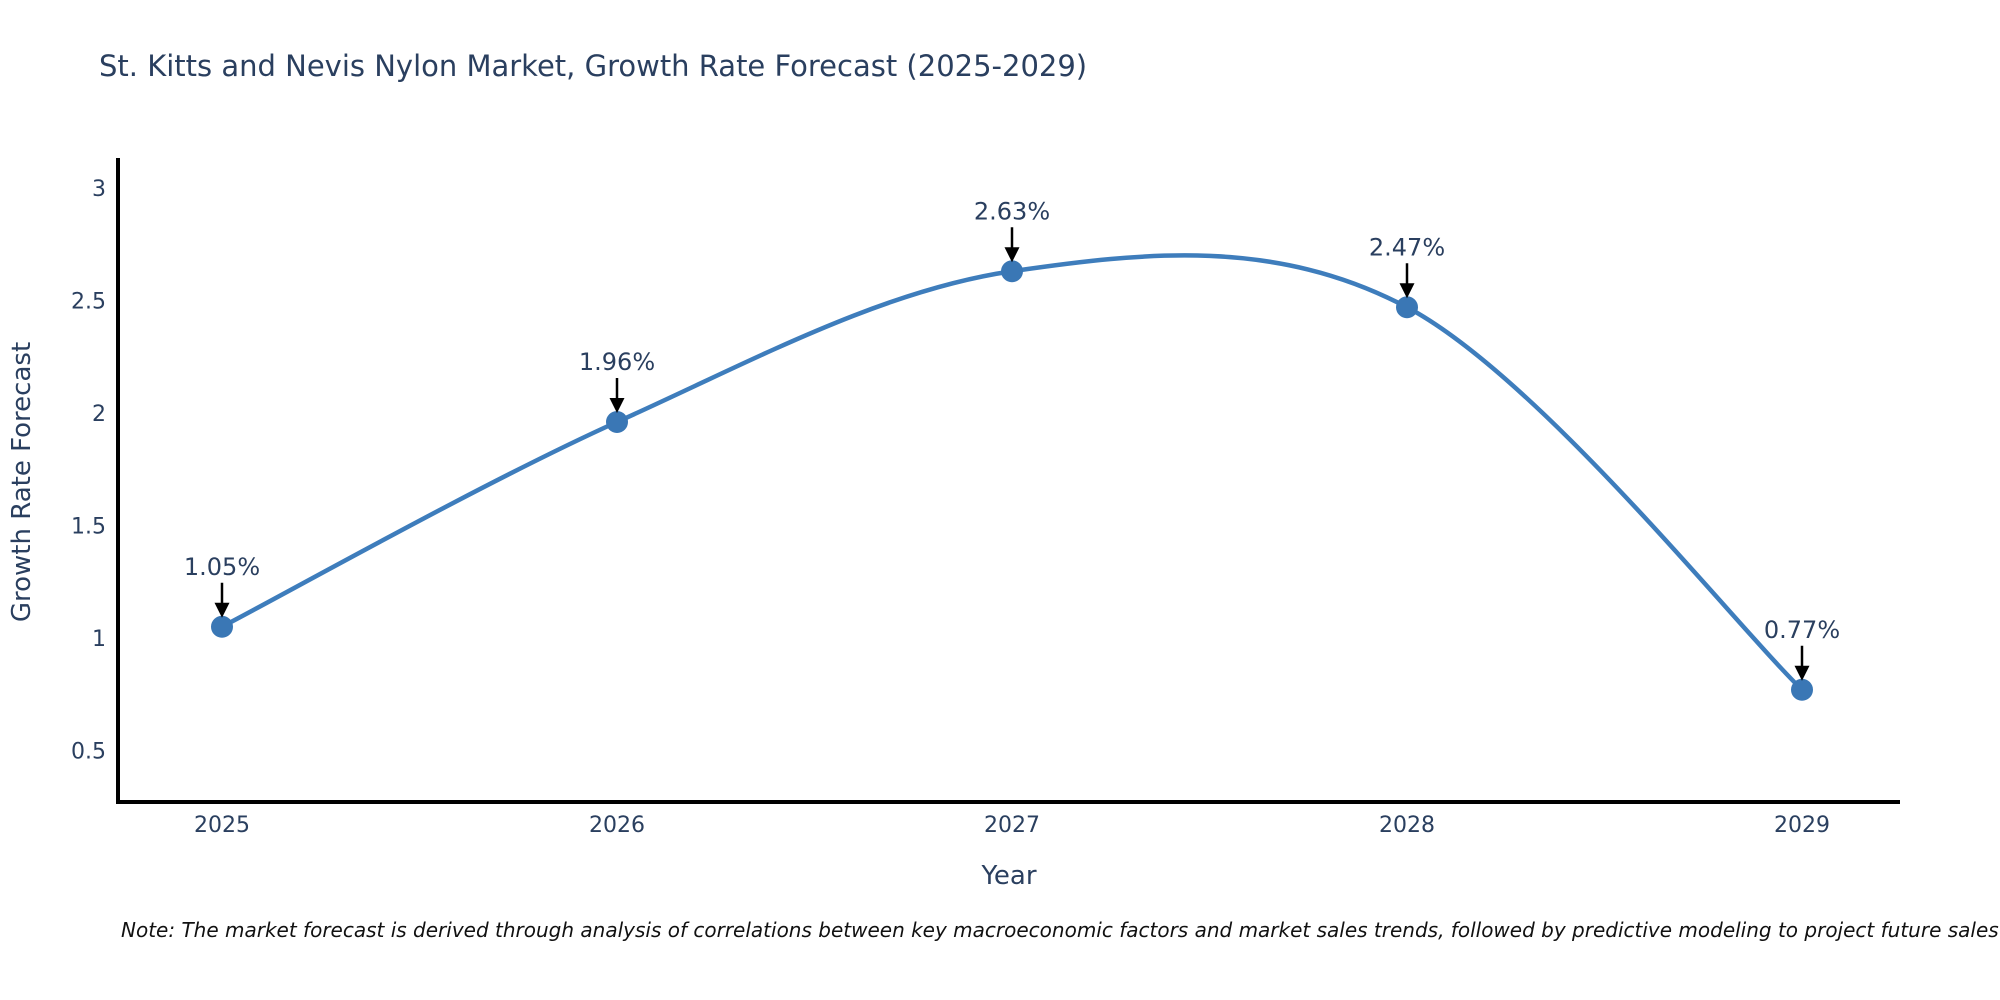 This screenshot has width=2000, height=1000. I want to click on point-annotation-label: 1.05%, so click(222, 567).